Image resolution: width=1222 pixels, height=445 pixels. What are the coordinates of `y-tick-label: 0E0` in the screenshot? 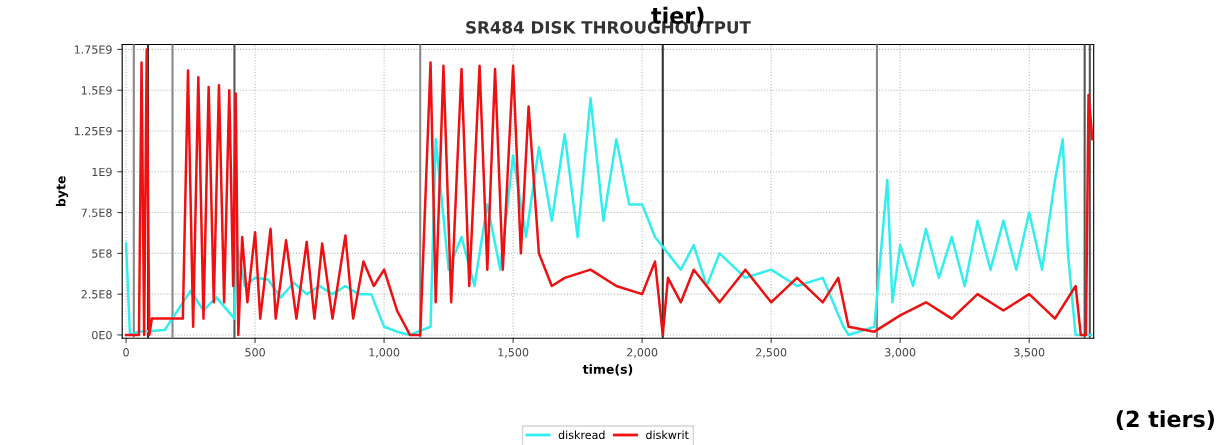 It's located at (102, 335).